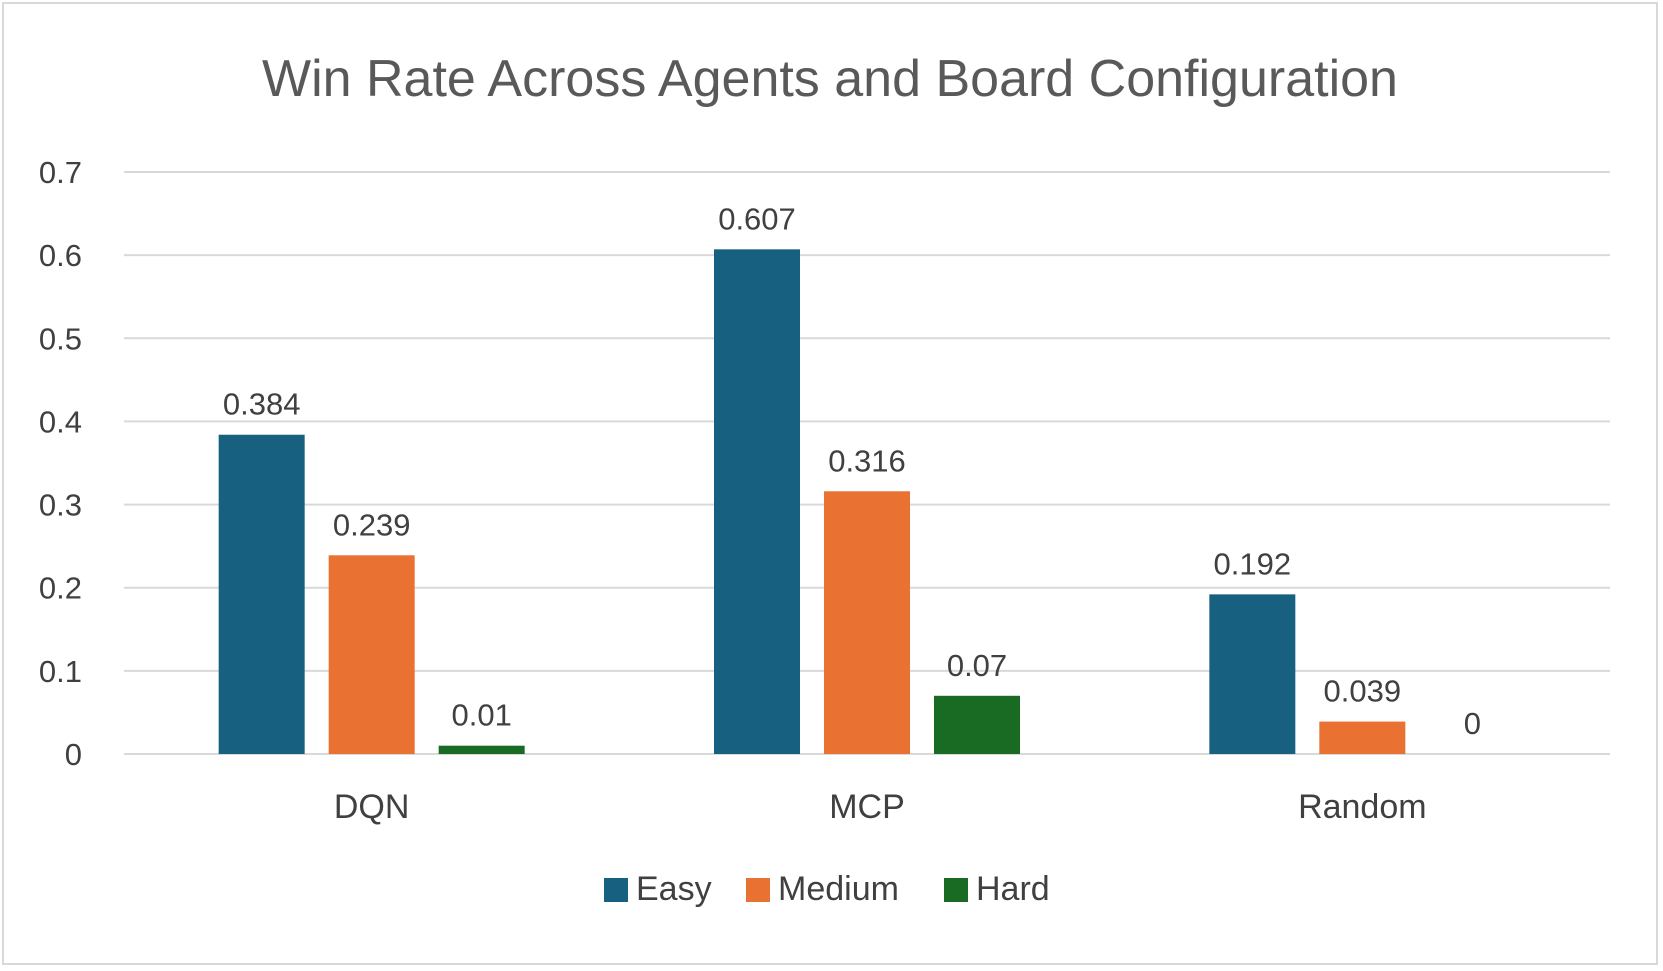 Image resolution: width=1663 pixels, height=971 pixels. What do you see at coordinates (1362, 737) in the screenshot?
I see `bar-medium-random` at bounding box center [1362, 737].